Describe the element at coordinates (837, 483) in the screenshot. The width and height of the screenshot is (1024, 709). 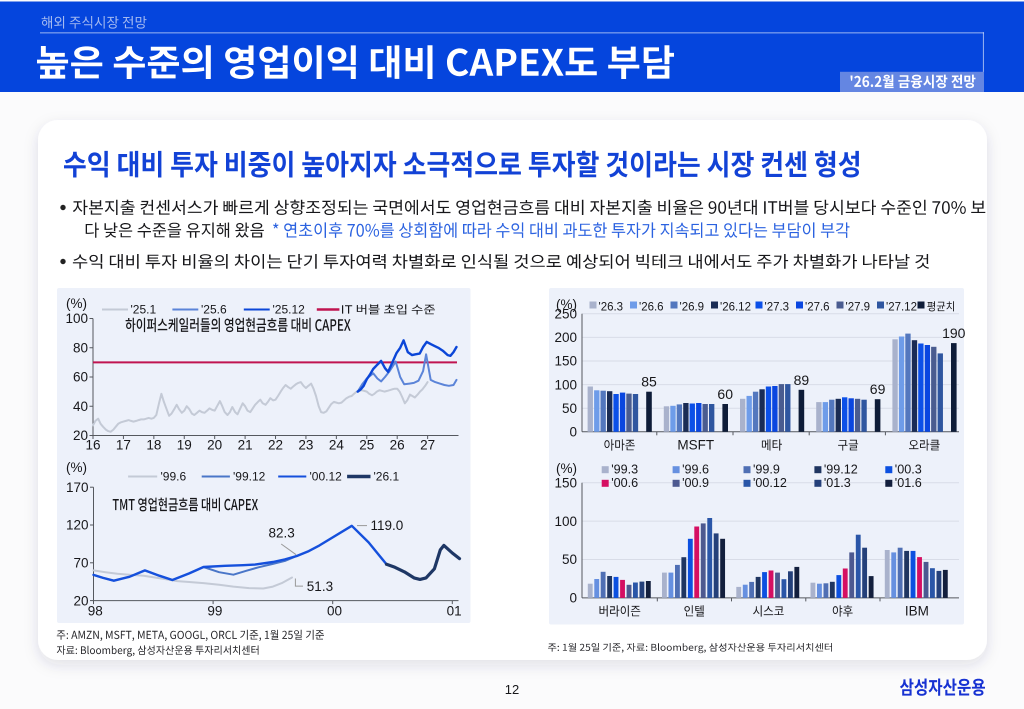
I see `svg-text: '01.3` at that location.